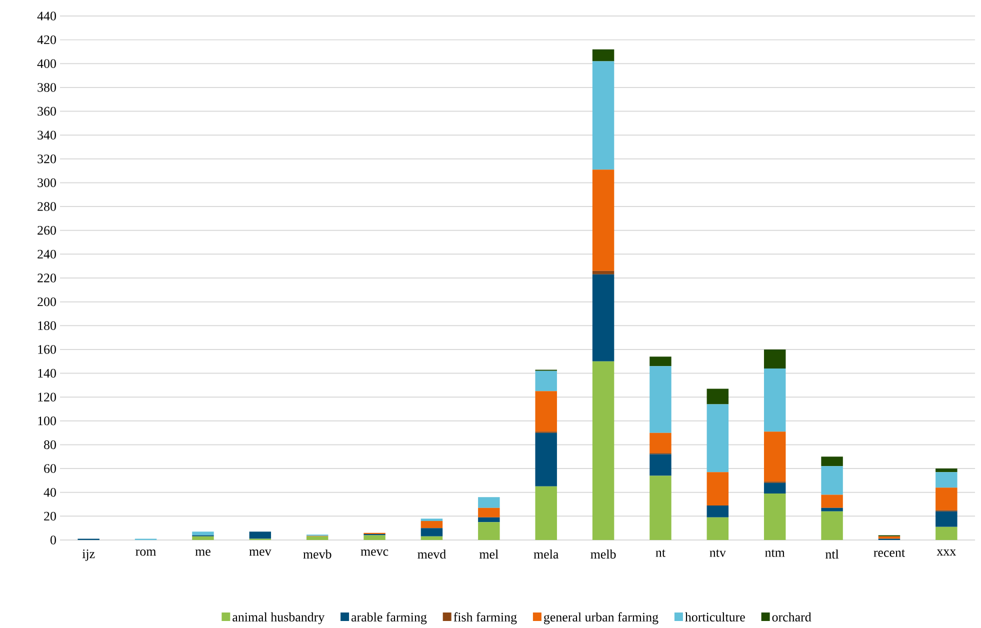 The width and height of the screenshot is (981, 628). Describe the element at coordinates (50, 516) in the screenshot. I see `y-tick-label: 20` at that location.